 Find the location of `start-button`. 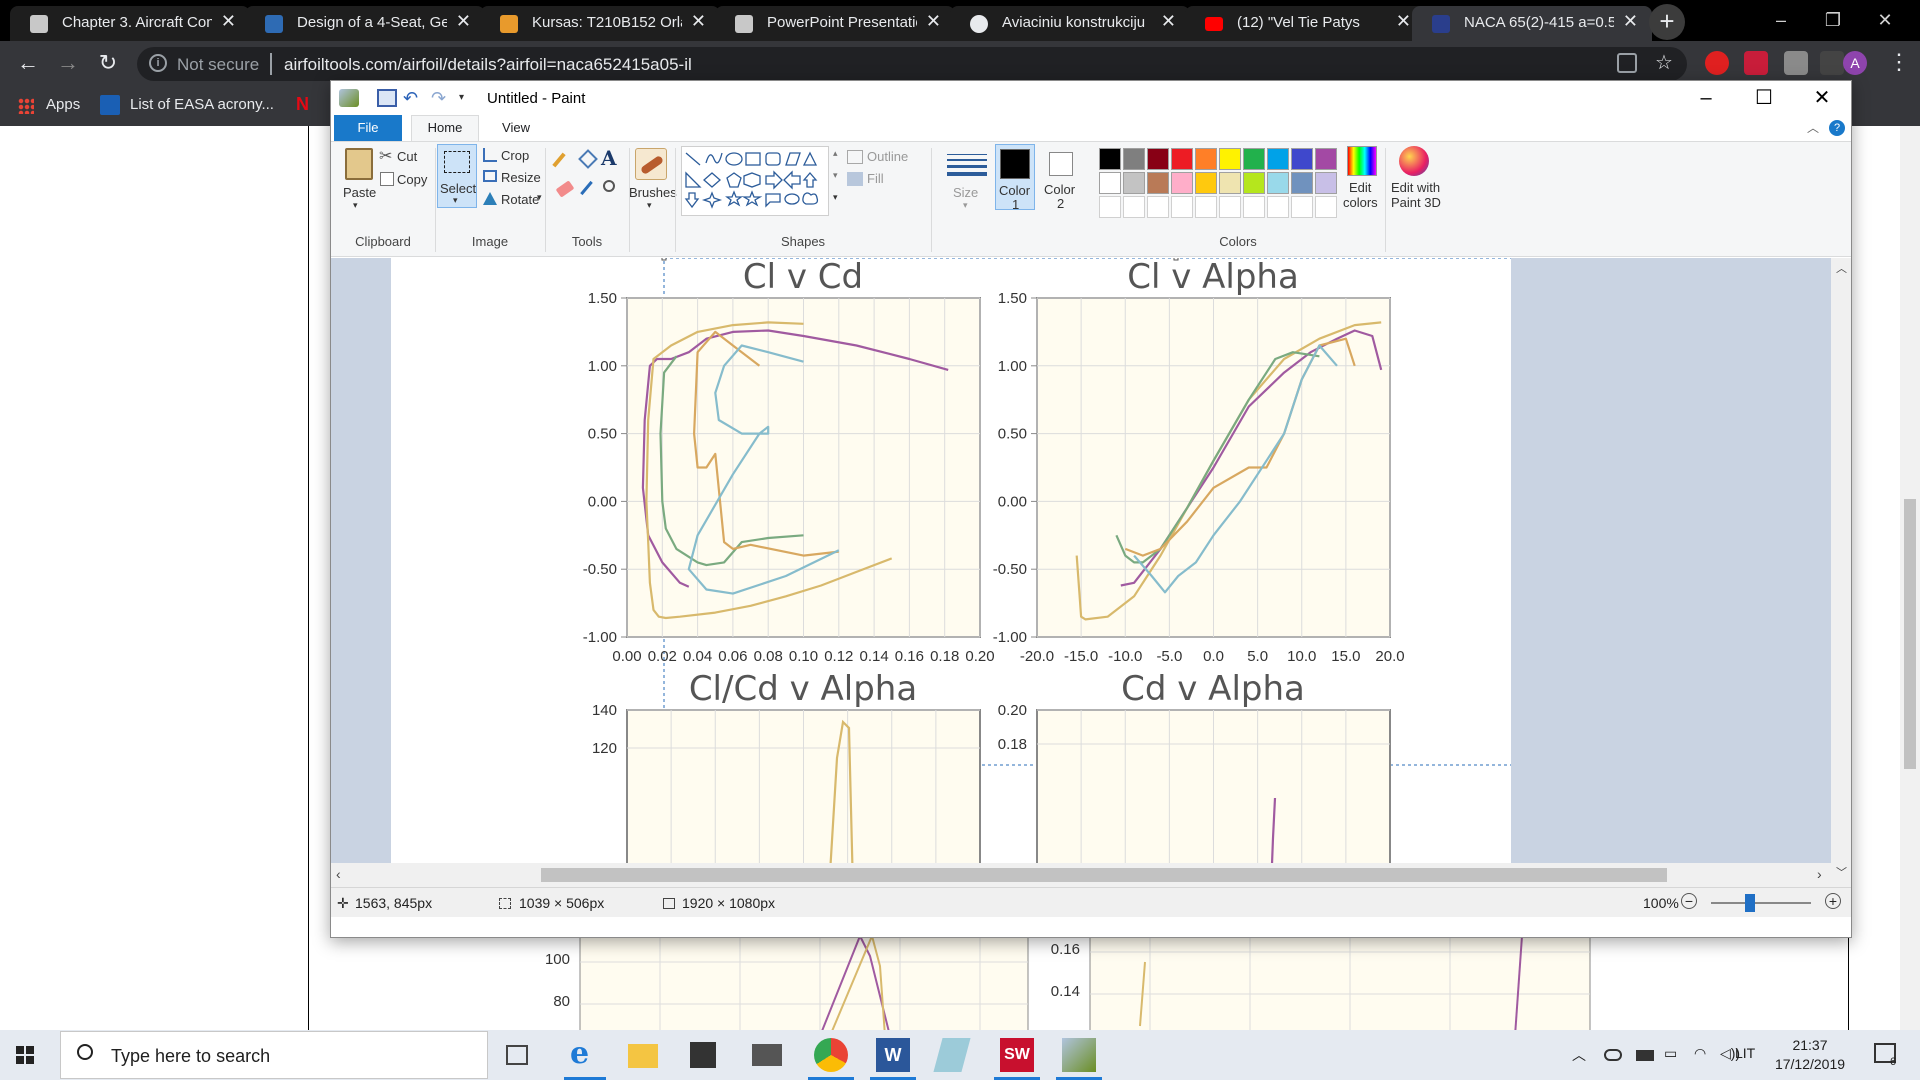

start-button is located at coordinates (25, 1055).